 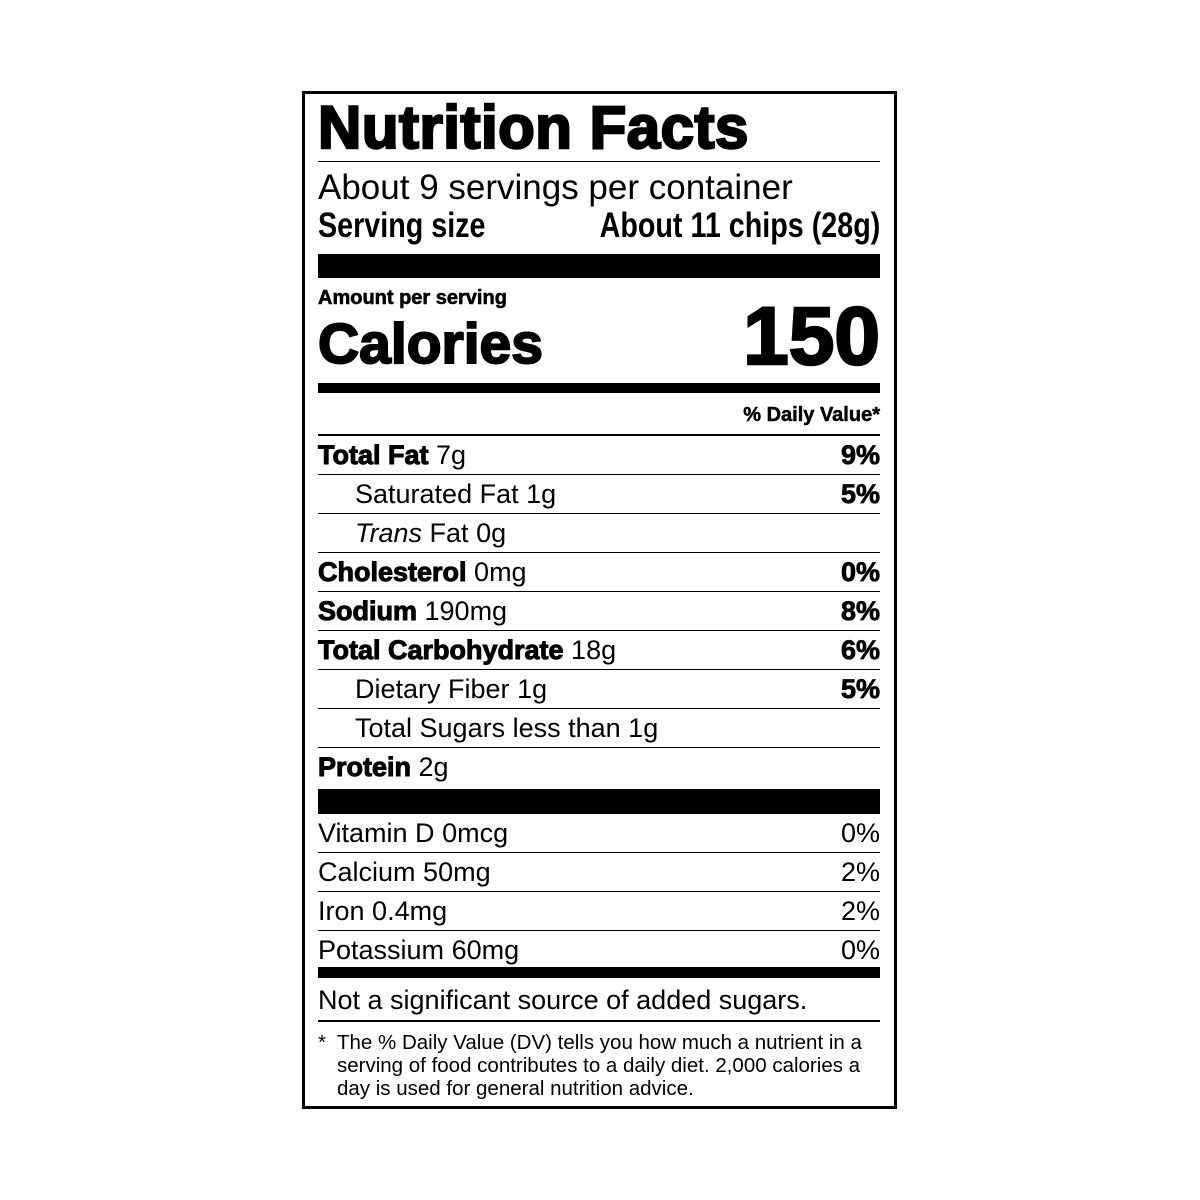 I want to click on vitamin-row-calcium: Calcium 50mg 2%, so click(x=599, y=872).